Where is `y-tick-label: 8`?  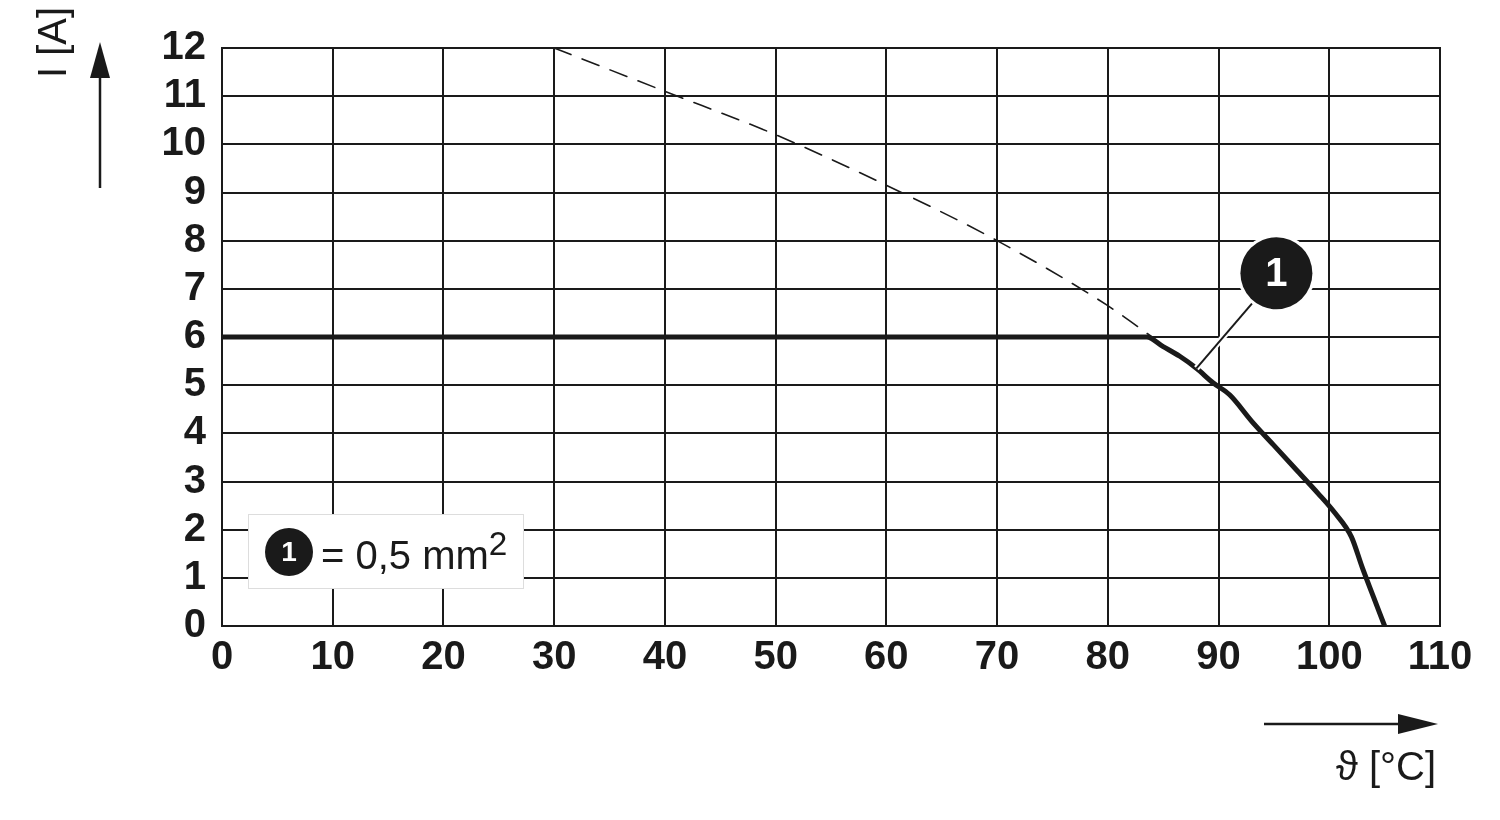 y-tick-label: 8 is located at coordinates (194, 237).